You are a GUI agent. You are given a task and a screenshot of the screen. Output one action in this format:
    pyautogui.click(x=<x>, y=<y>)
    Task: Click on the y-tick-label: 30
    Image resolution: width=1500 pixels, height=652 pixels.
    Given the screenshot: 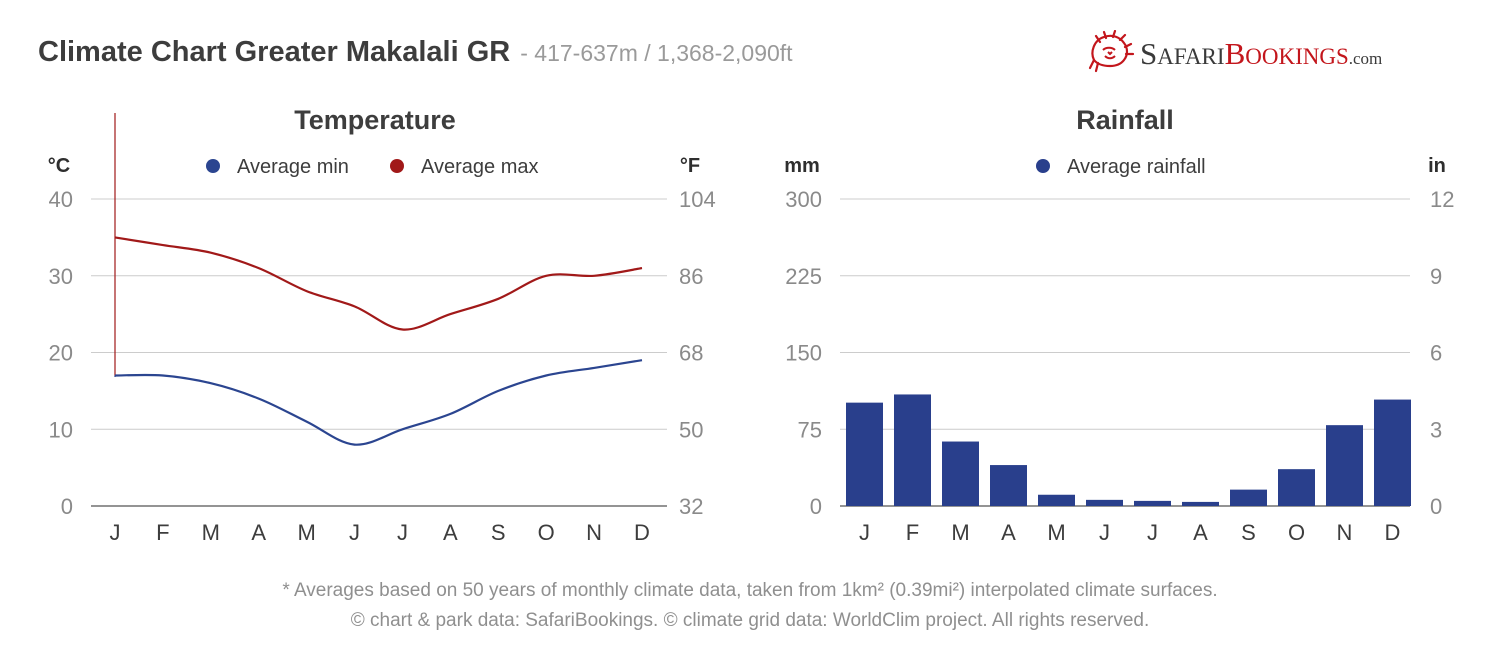 What is the action you would take?
    pyautogui.click(x=61, y=276)
    